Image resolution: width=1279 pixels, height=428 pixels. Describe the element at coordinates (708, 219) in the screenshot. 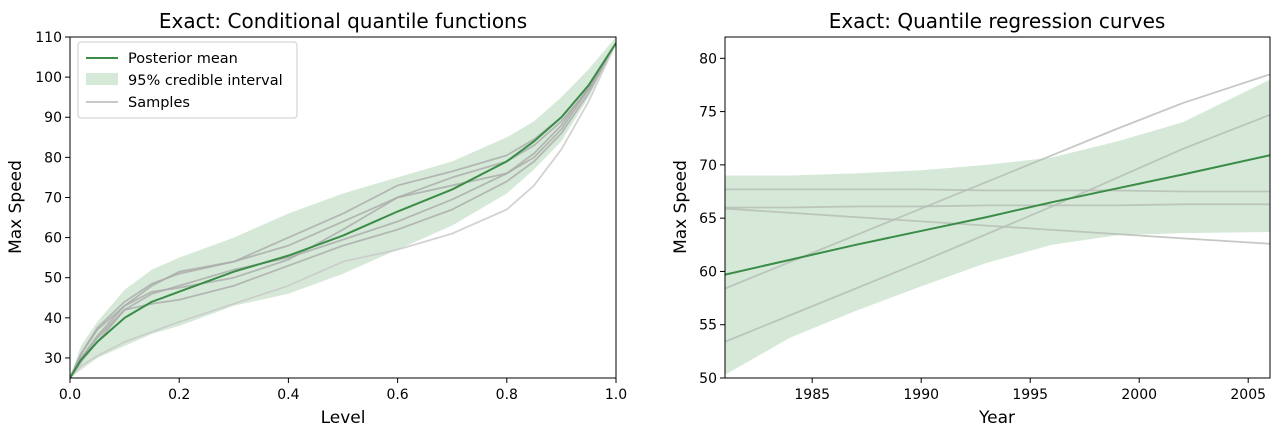

I see `y-tick-label: 65` at that location.